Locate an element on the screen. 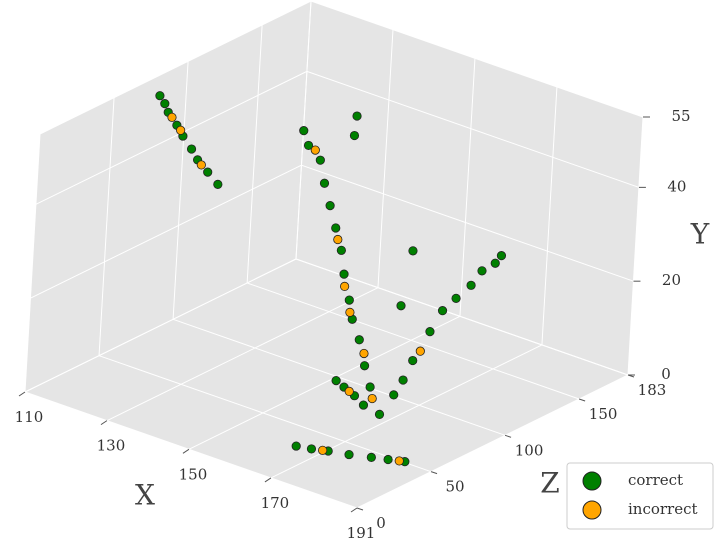 This screenshot has height=538, width=722. y-tick-label: 20 is located at coordinates (671, 280).